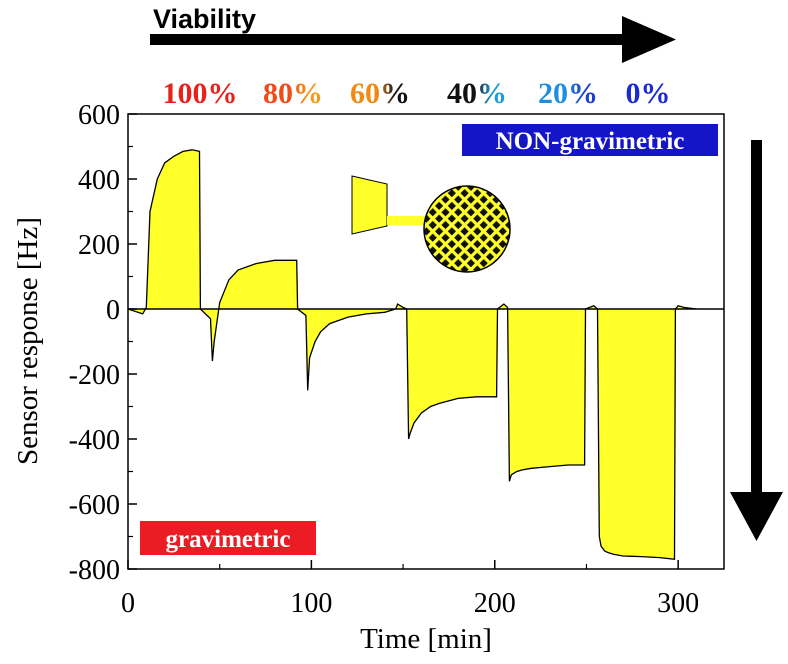 The width and height of the screenshot is (788, 664). Describe the element at coordinates (94, 505) in the screenshot. I see `y-tick-label: -600` at that location.